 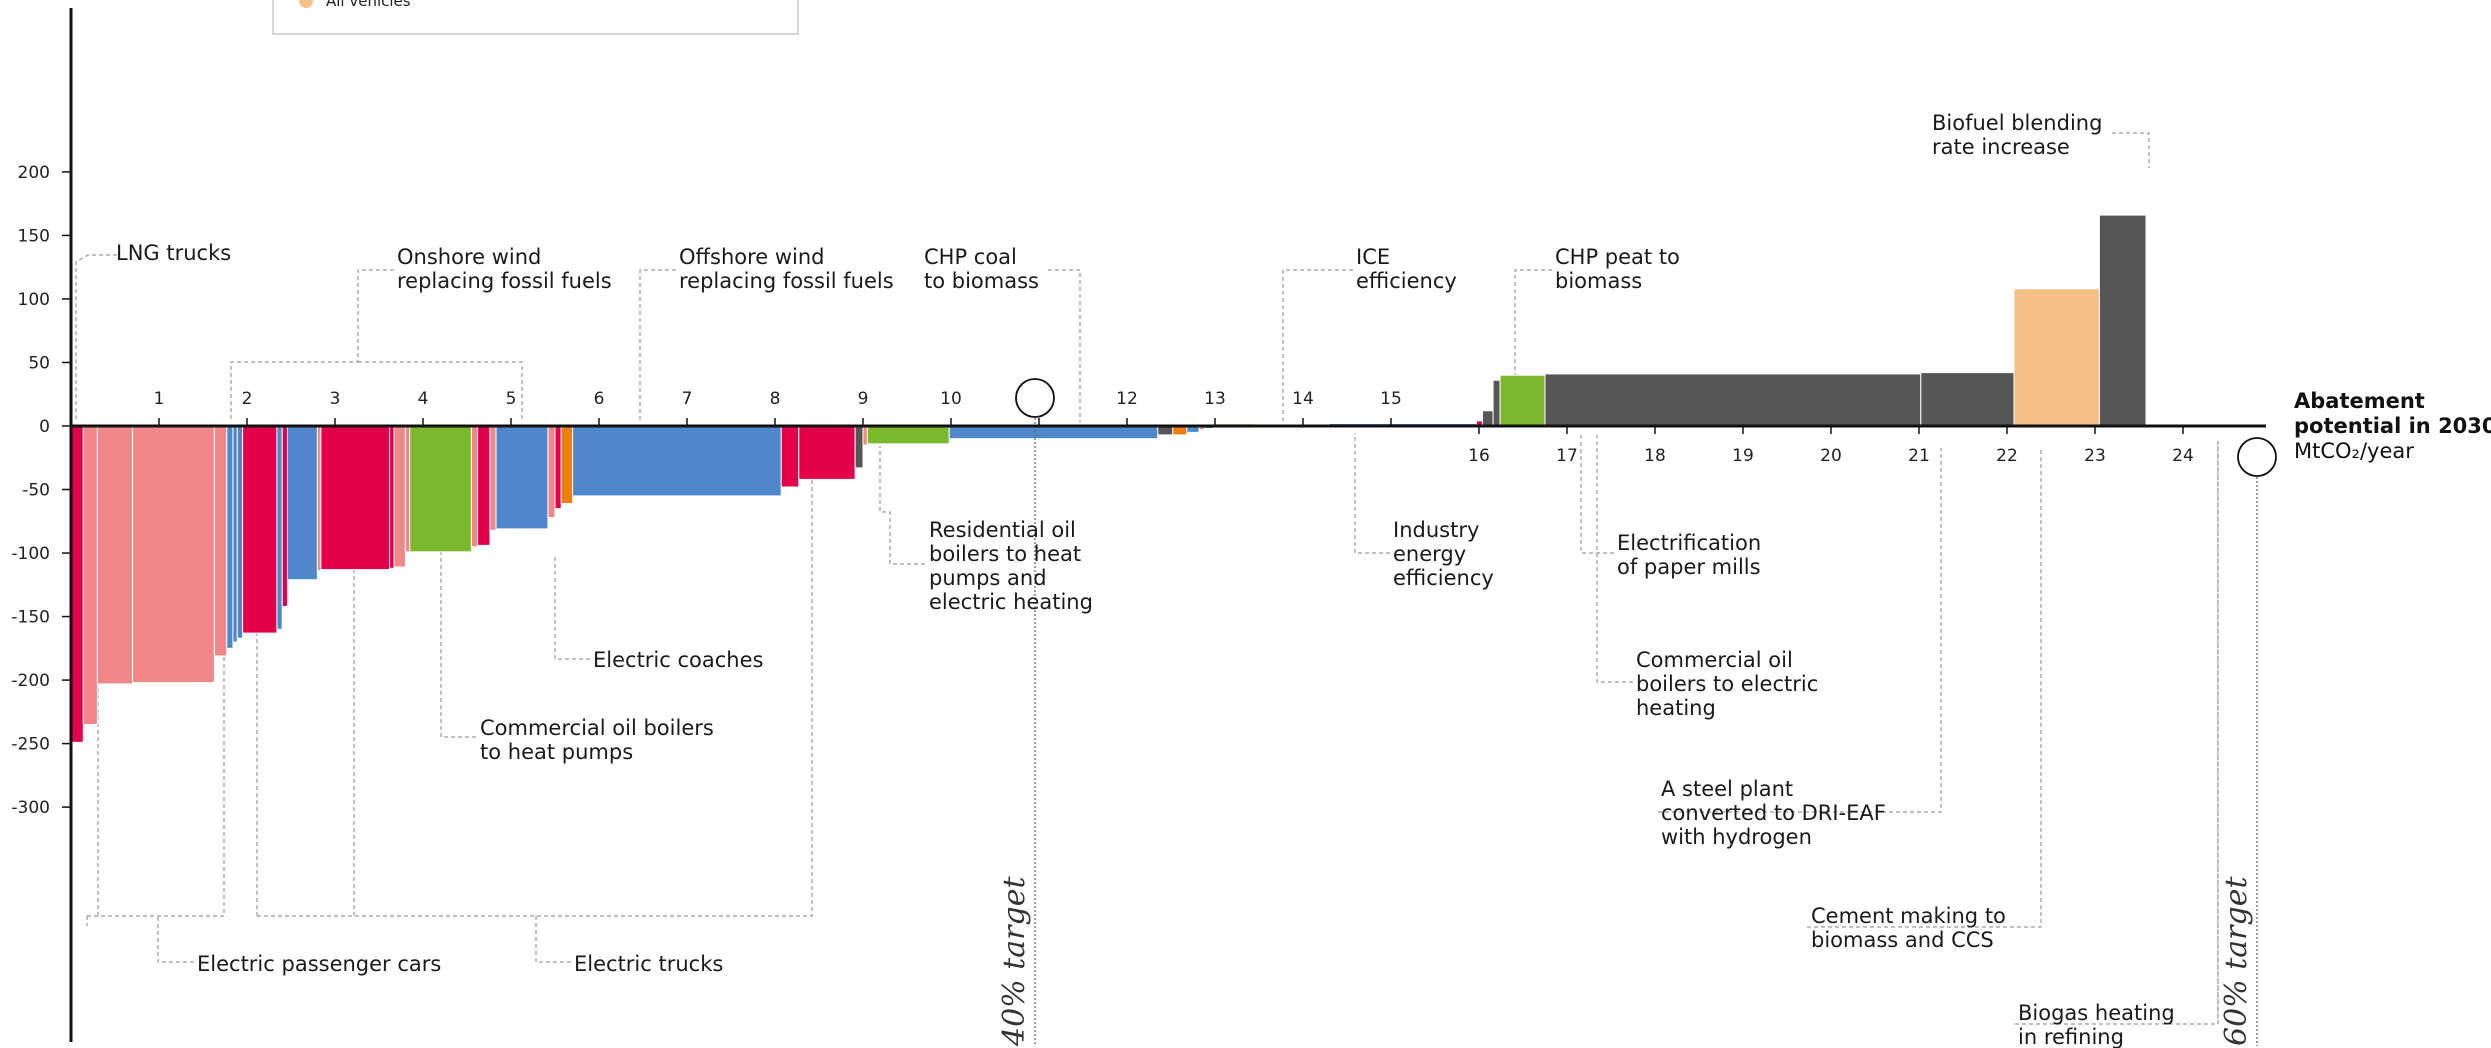 I want to click on x-tick-label: 16, so click(x=1479, y=456).